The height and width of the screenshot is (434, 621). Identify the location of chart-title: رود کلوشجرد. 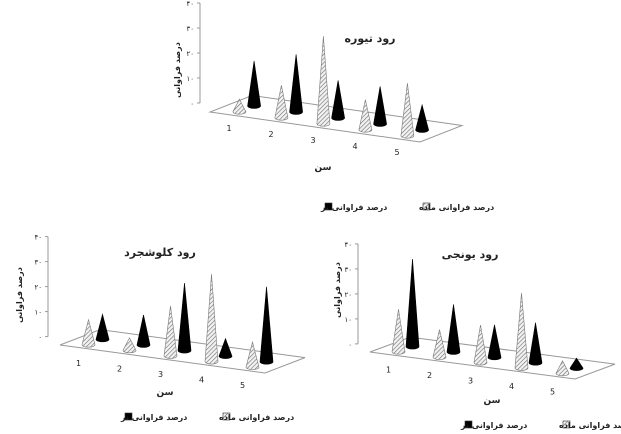
(160, 252).